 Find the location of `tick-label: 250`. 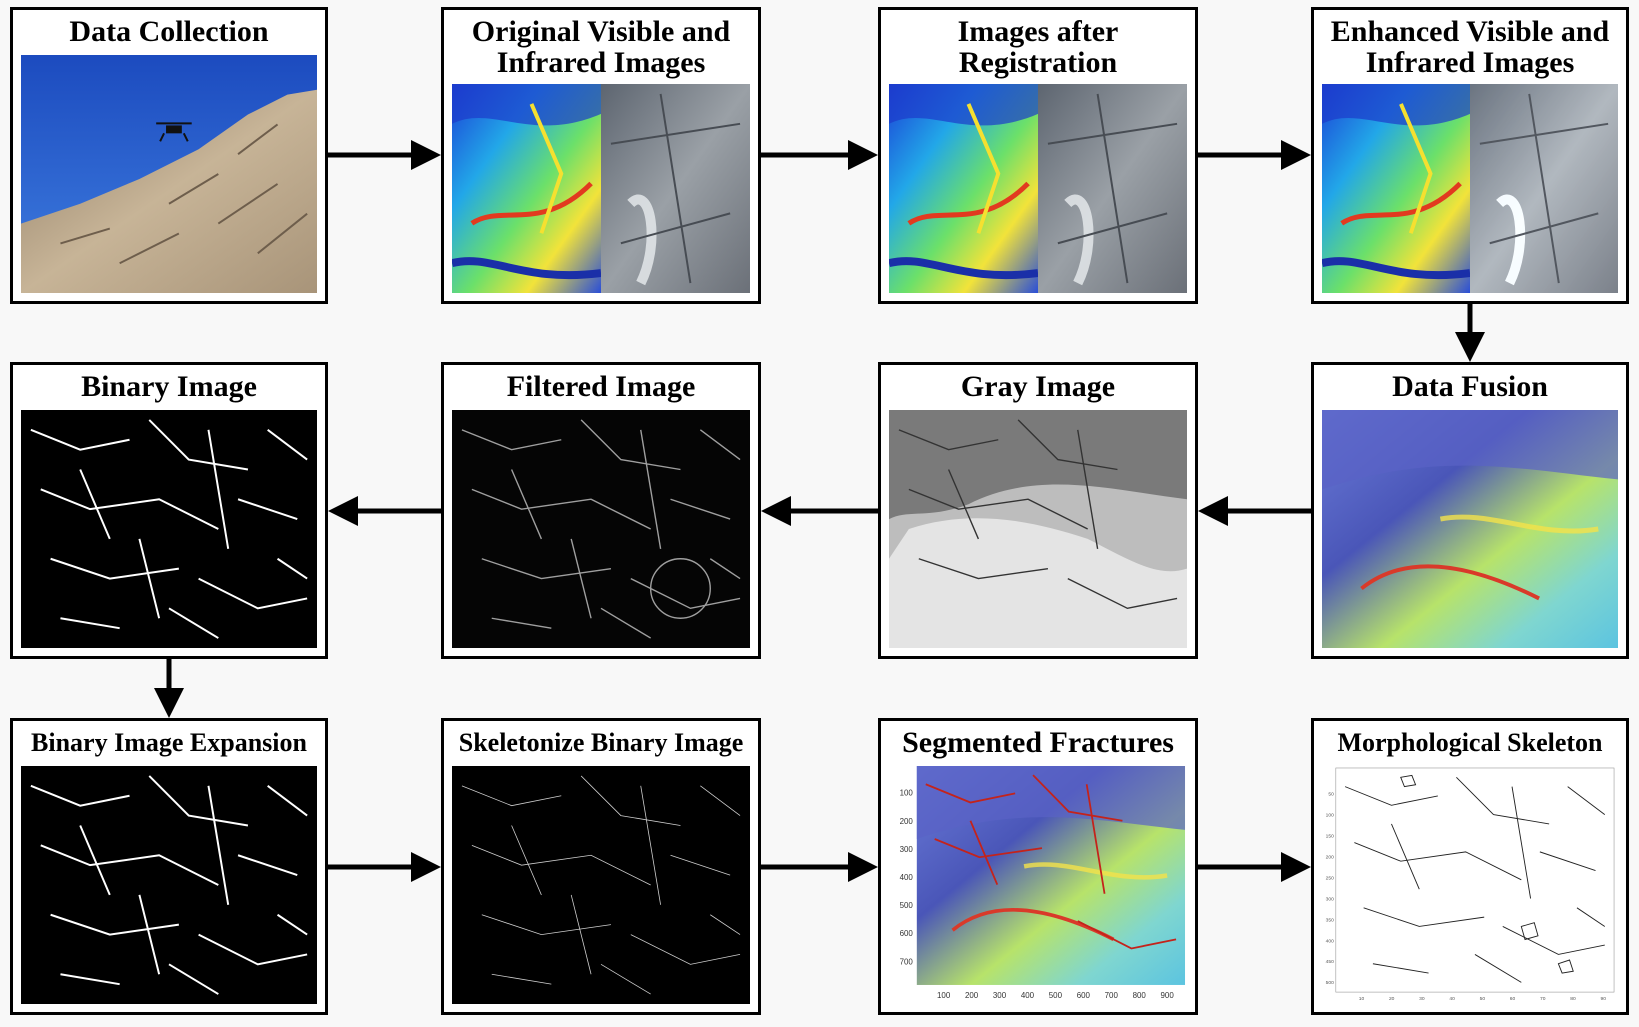

tick-label: 250 is located at coordinates (1330, 878).